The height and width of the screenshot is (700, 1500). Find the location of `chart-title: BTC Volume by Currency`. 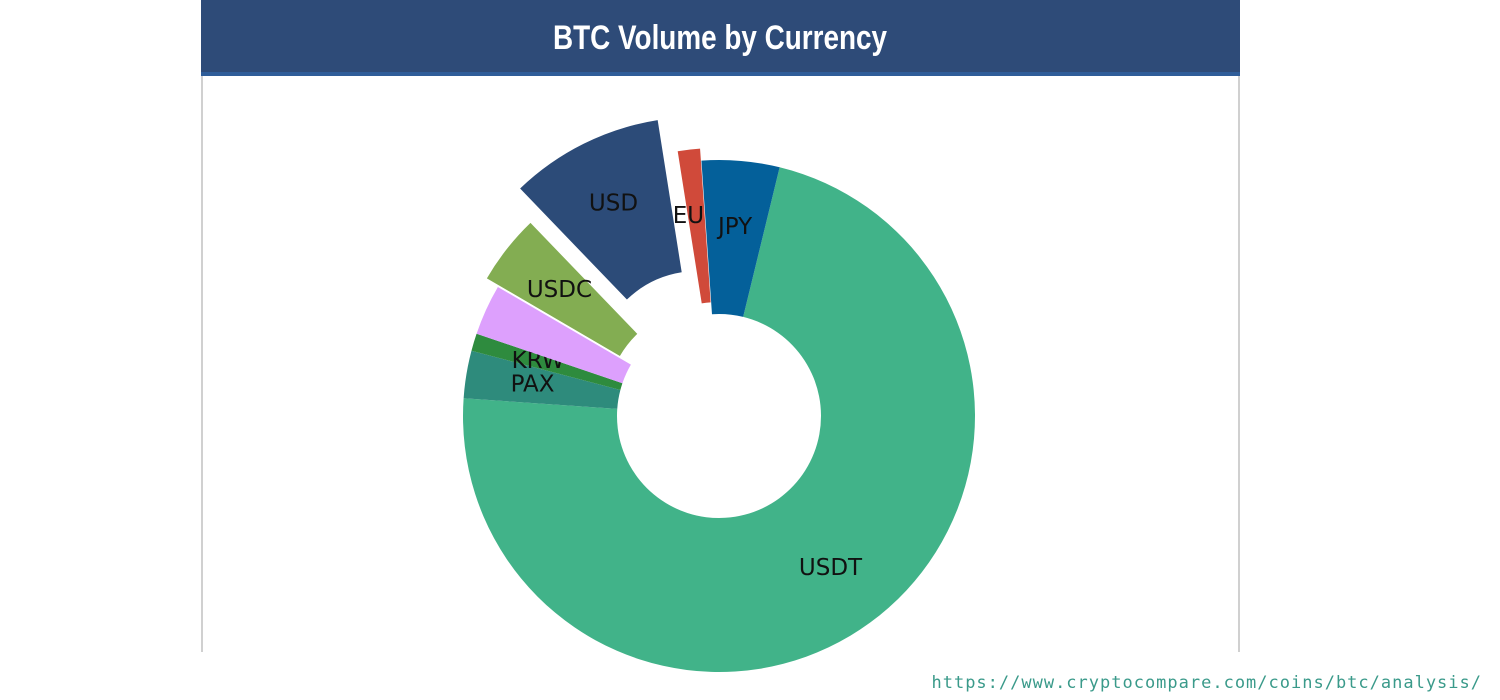

chart-title: BTC Volume by Currency is located at coordinates (720, 37).